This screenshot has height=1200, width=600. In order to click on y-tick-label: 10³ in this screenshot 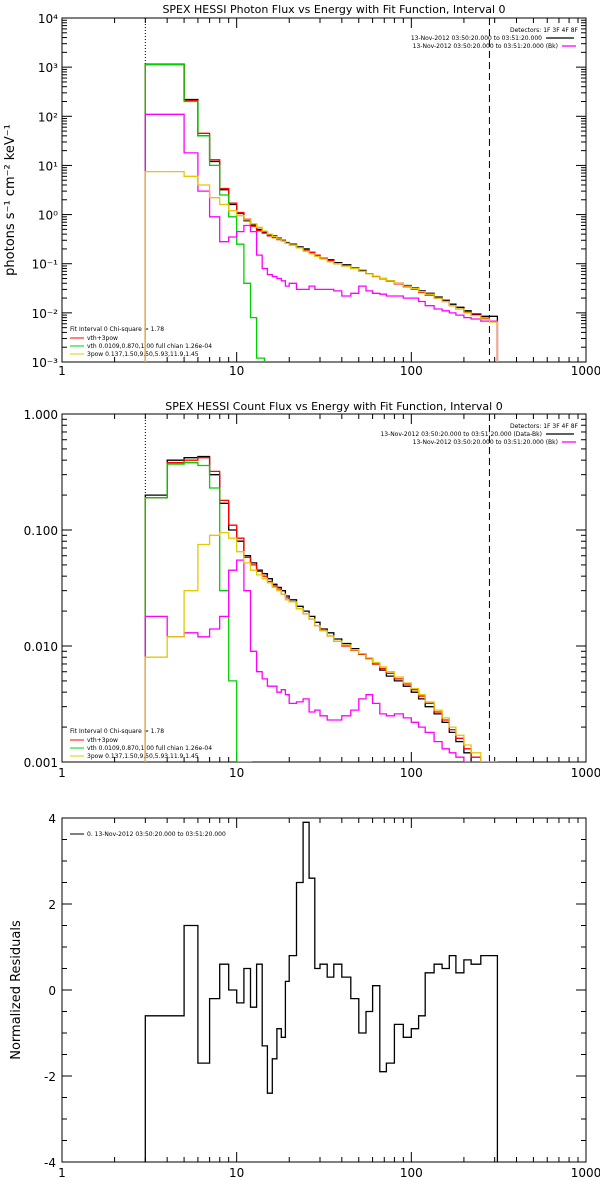, I will do `click(48, 68)`.